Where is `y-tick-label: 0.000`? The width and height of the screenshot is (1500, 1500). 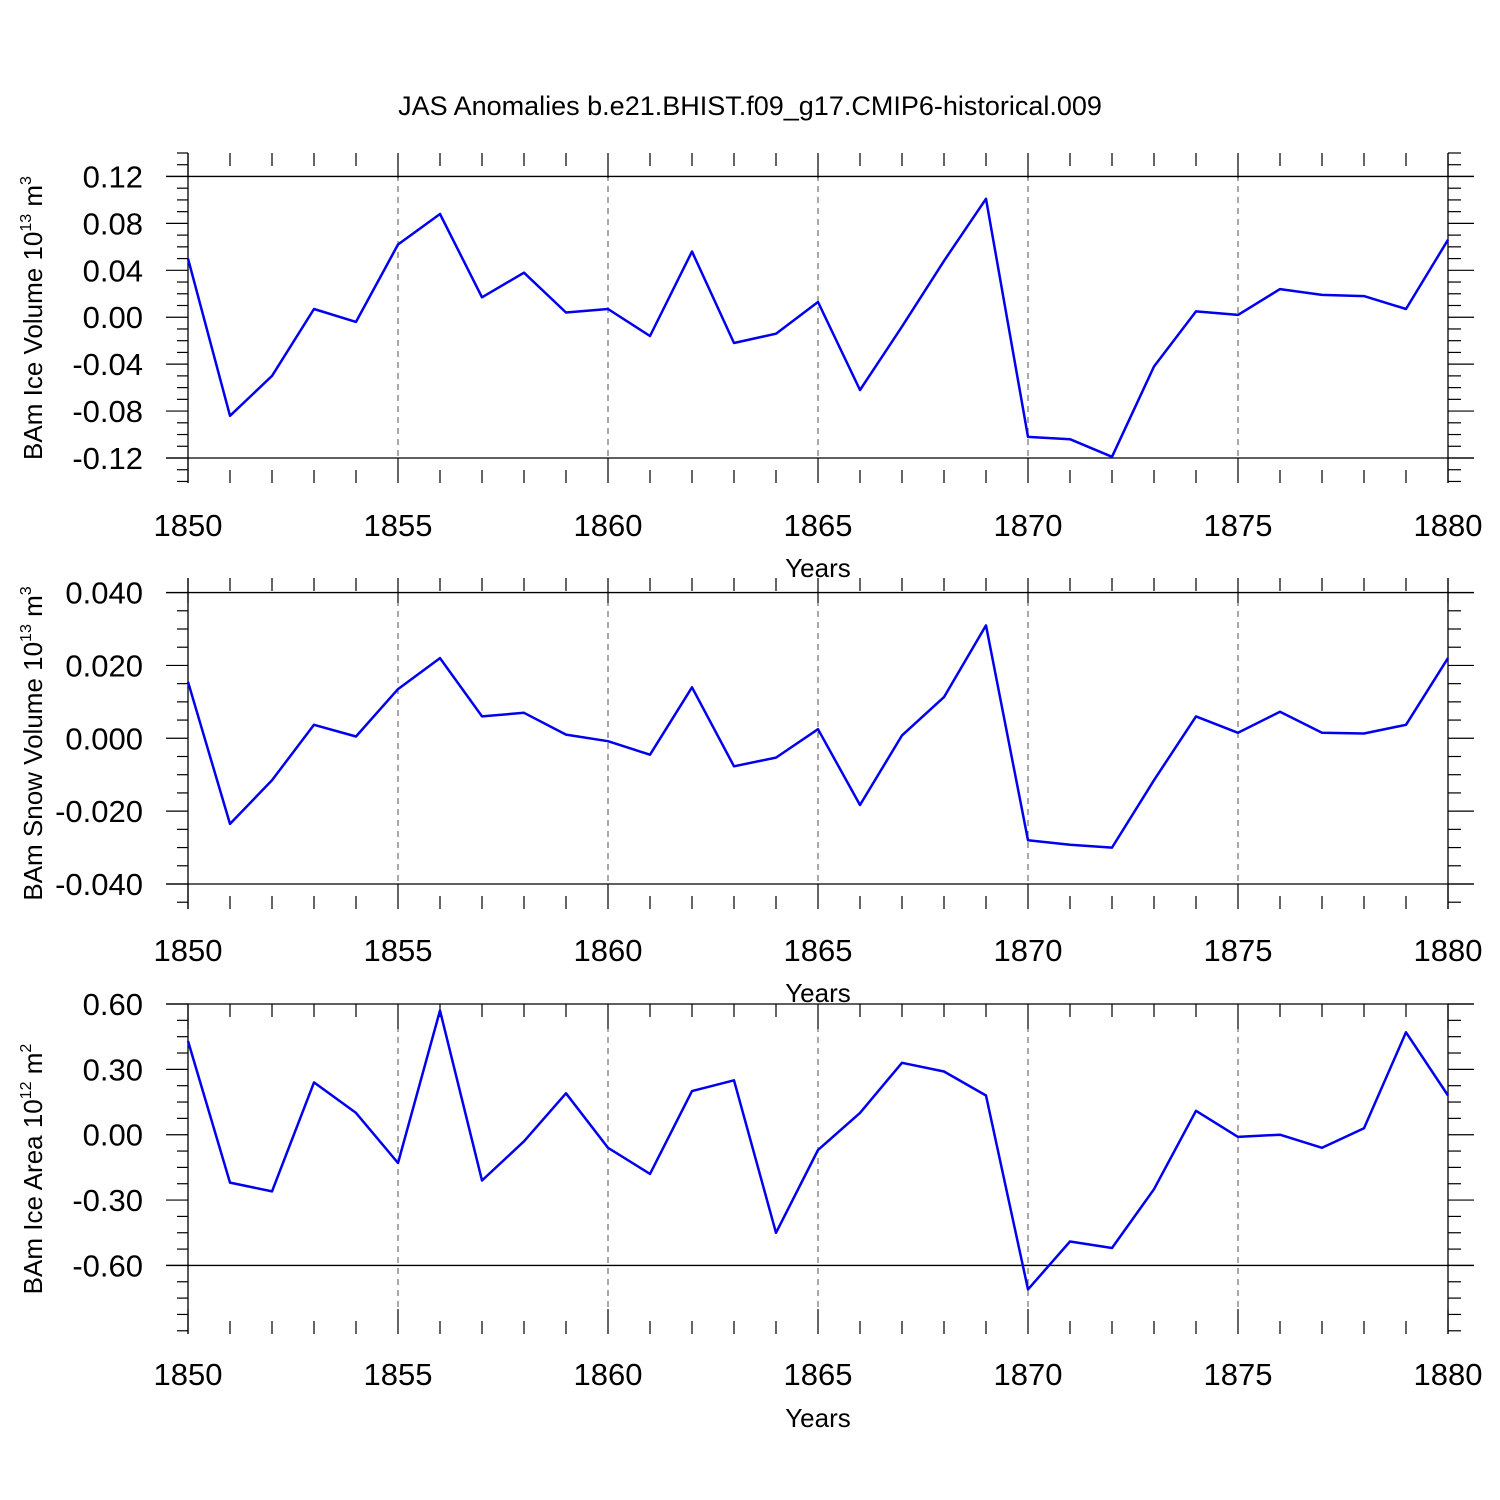 y-tick-label: 0.000 is located at coordinates (104, 738).